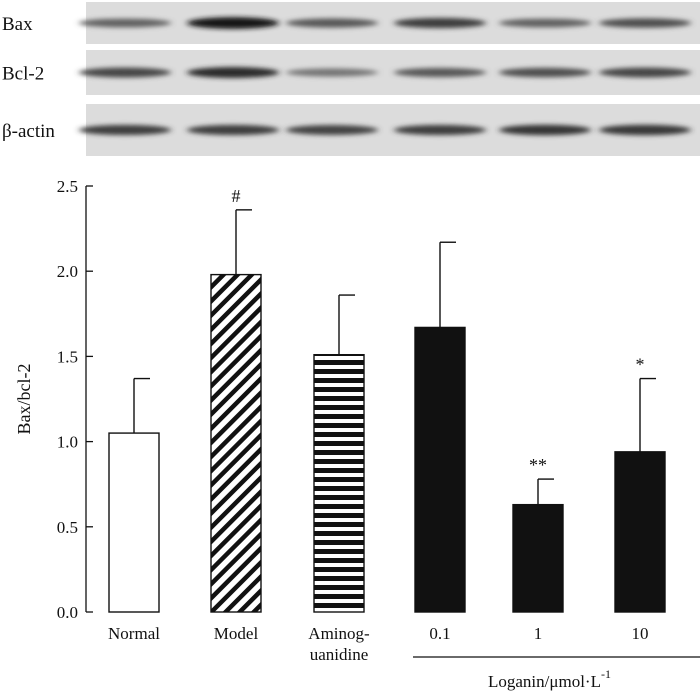 Image resolution: width=700 pixels, height=691 pixels. Describe the element at coordinates (67, 186) in the screenshot. I see `y-tick-label: 2.5` at that location.